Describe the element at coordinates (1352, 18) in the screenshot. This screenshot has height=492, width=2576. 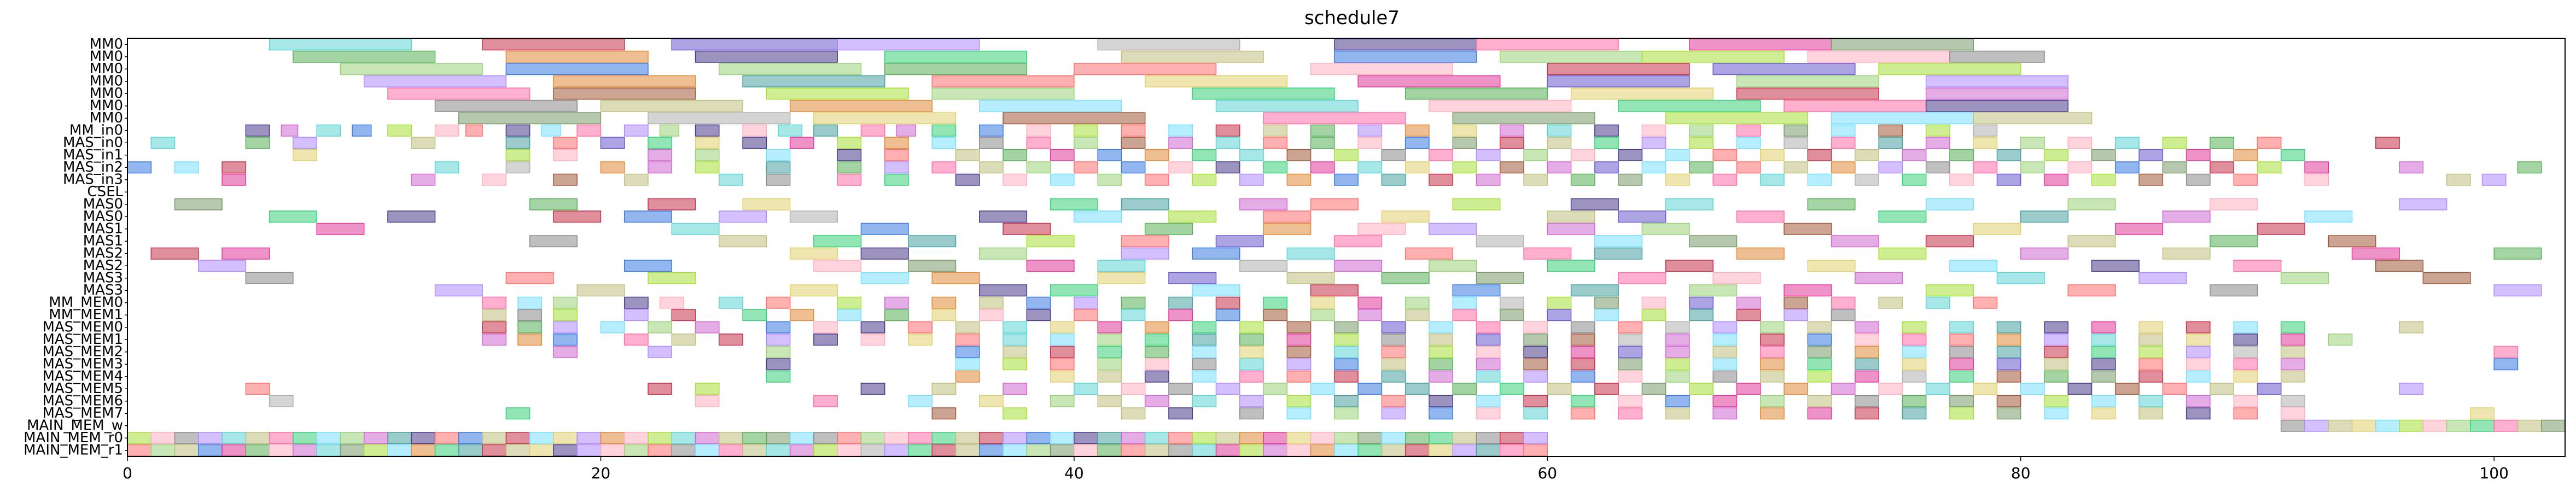
I see `chart-title: schedule7` at that location.